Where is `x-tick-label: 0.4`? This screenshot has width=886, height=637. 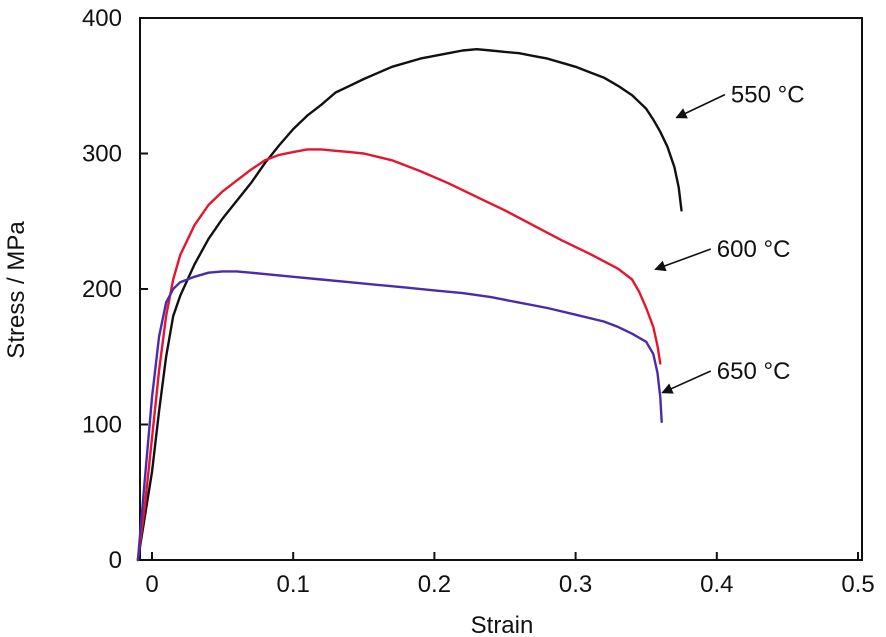 x-tick-label: 0.4 is located at coordinates (716, 584).